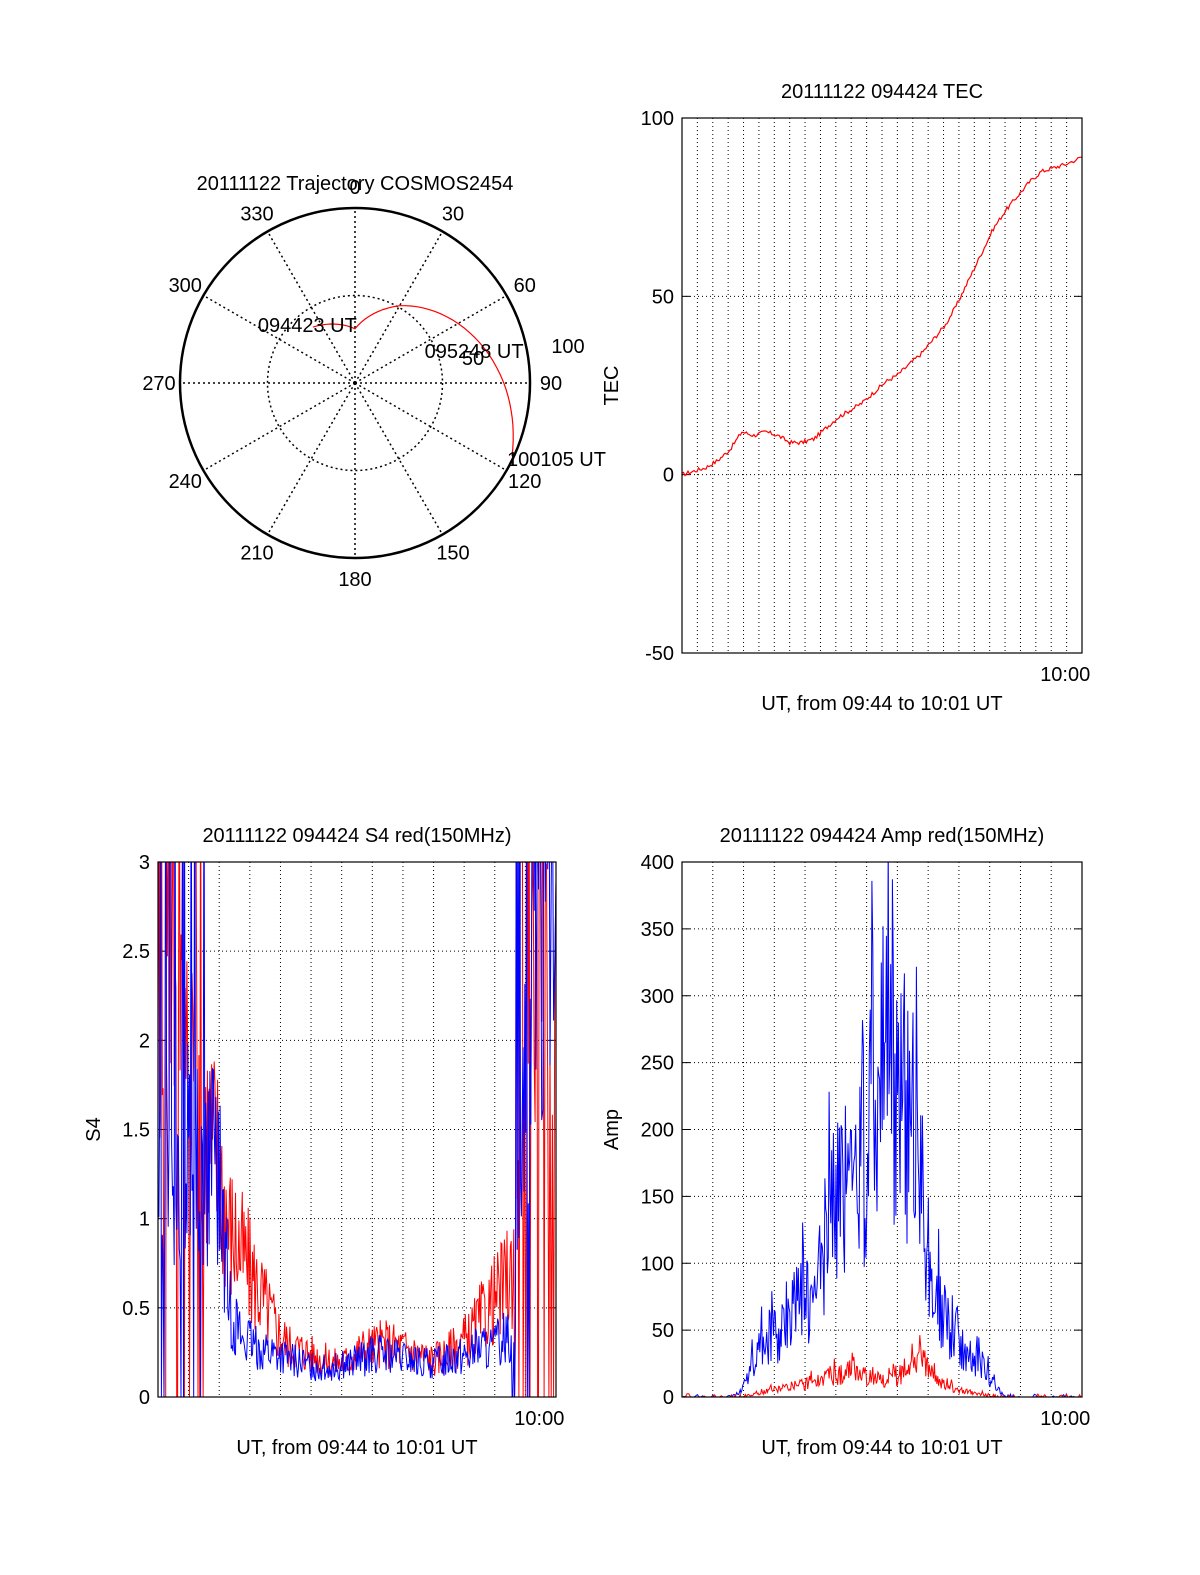 This screenshot has width=1200, height=1575. I want to click on polar-angle-label: 0, so click(354, 188).